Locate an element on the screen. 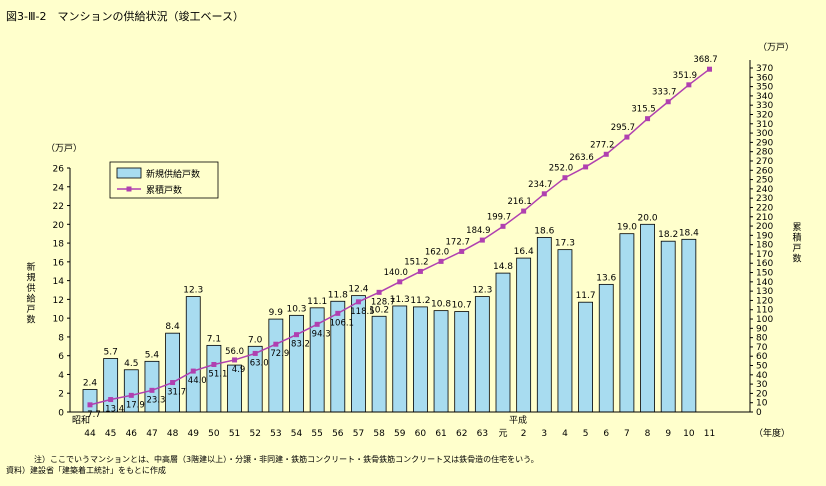 The image size is (826, 486). line-value-label: 199.7 is located at coordinates (499, 217).